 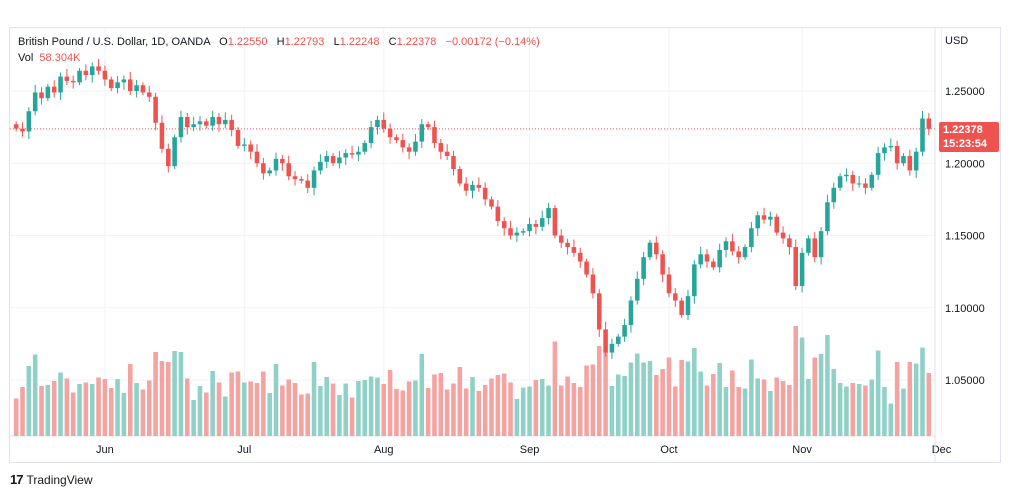 I want to click on tradingview-branding: 17 TradingView, so click(x=51, y=479).